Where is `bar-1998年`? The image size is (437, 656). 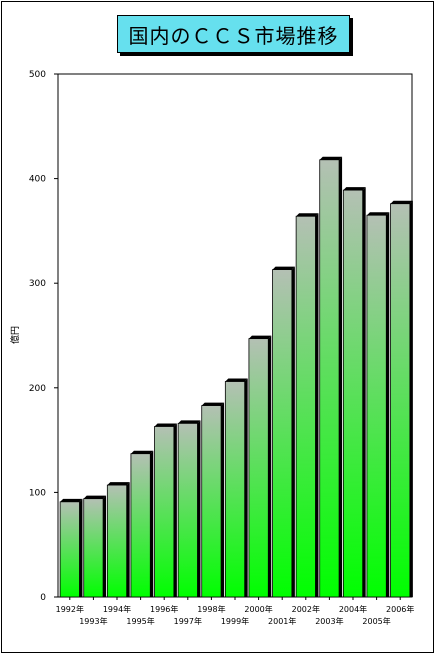
bar-1998年 is located at coordinates (211, 501).